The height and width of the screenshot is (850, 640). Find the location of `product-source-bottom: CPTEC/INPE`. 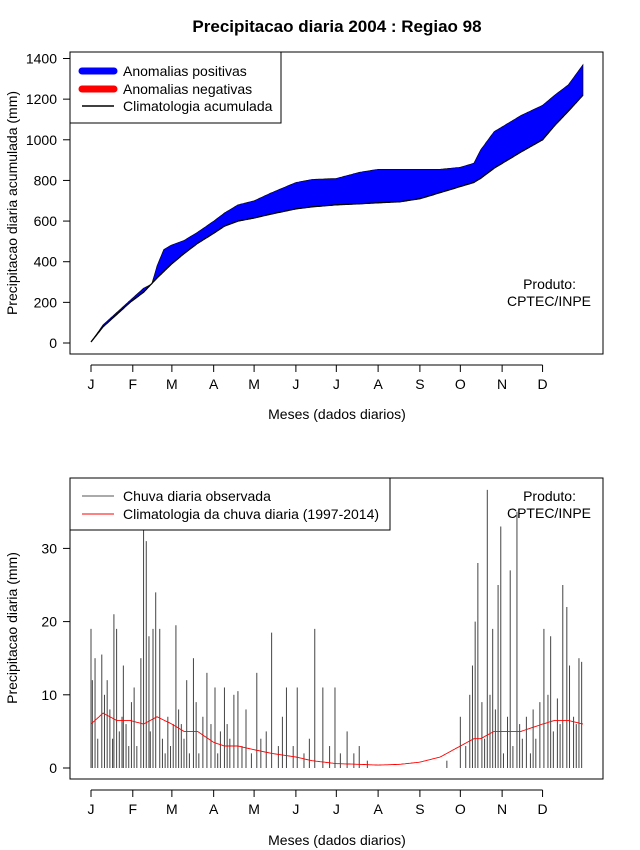

product-source-bottom: CPTEC/INPE is located at coordinates (549, 513).